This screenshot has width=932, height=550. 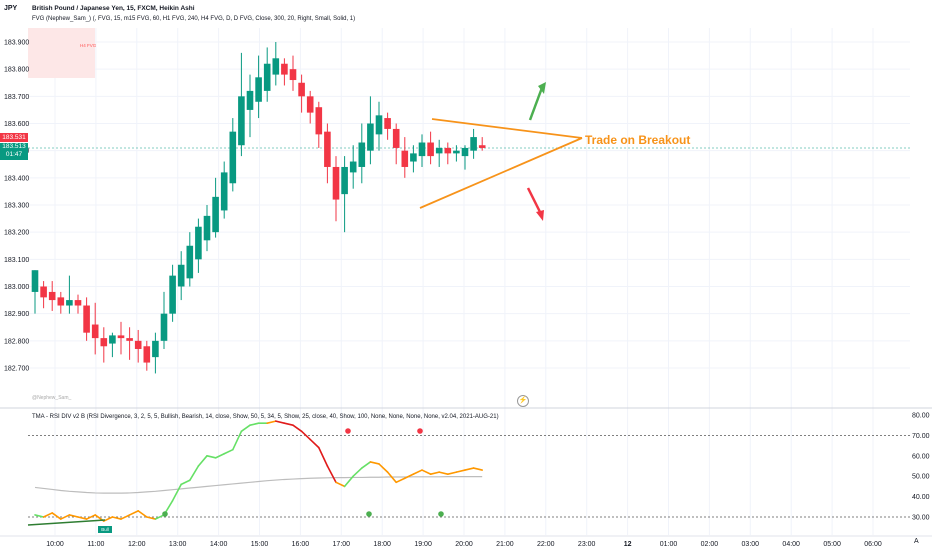 I want to click on fvg-box-label: H4 FVG, so click(x=88, y=45).